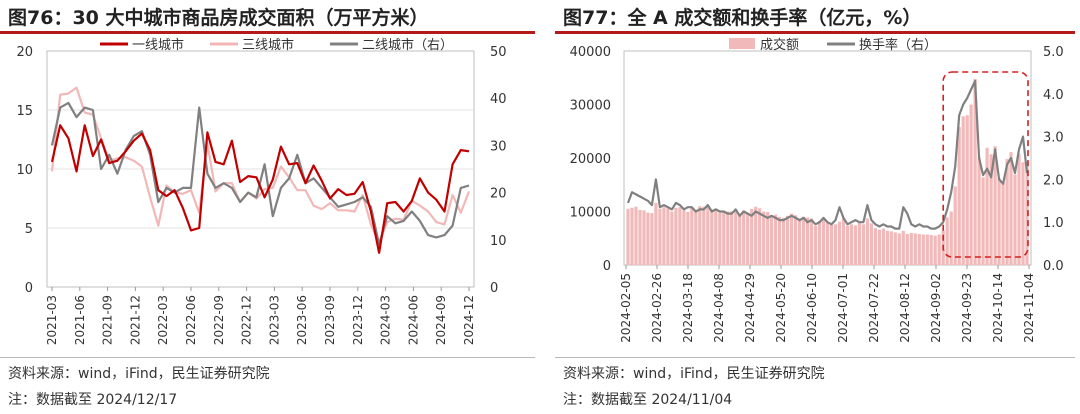 Image resolution: width=1080 pixels, height=414 pixels. I want to click on left-tick-label: 10000, so click(590, 213).